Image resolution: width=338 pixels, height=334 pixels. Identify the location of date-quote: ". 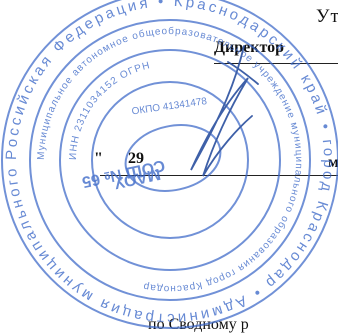
(98, 158).